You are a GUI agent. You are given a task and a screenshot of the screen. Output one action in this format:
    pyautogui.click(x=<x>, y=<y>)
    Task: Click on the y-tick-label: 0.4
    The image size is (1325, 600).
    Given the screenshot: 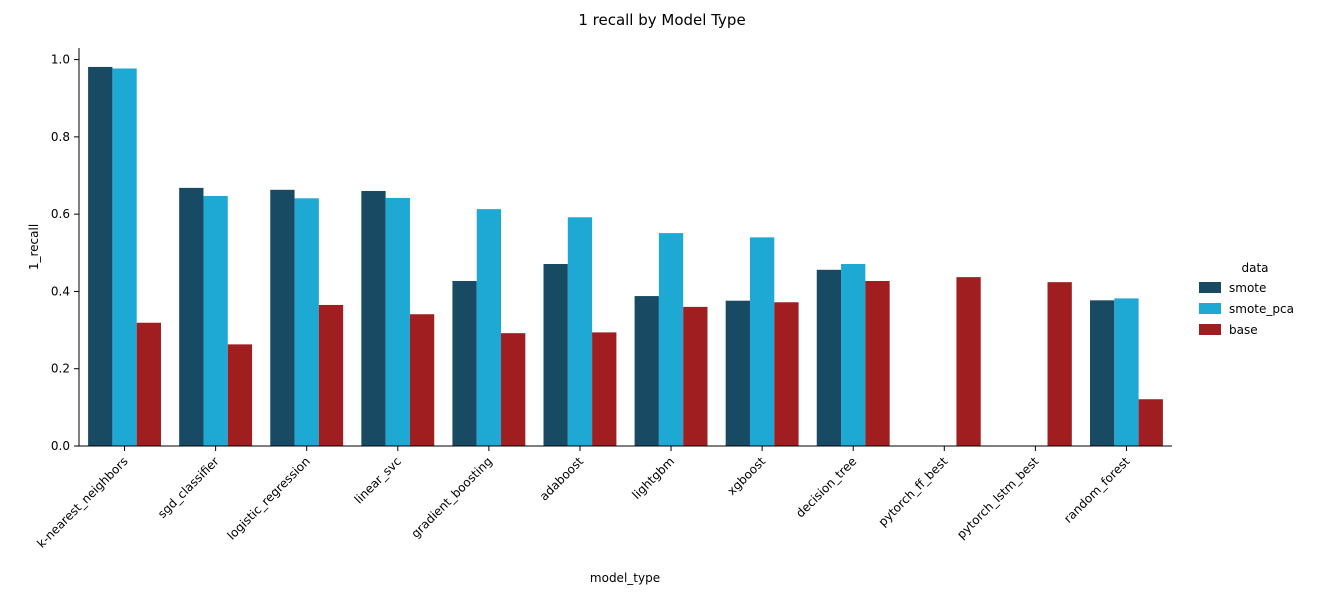 What is the action you would take?
    pyautogui.click(x=60, y=291)
    